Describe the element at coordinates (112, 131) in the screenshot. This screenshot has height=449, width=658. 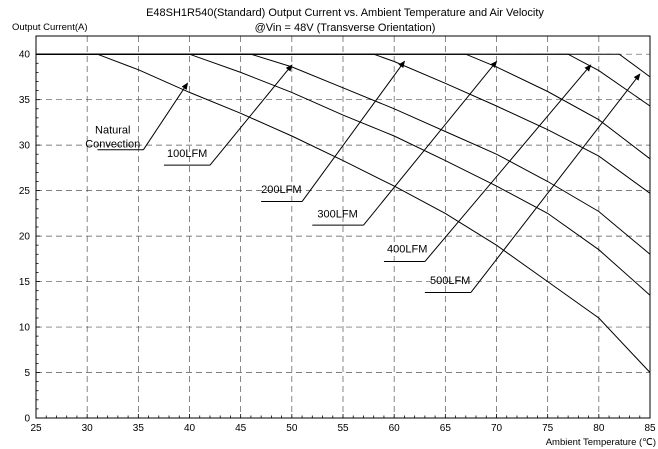
I see `series-label-0: Natural` at that location.